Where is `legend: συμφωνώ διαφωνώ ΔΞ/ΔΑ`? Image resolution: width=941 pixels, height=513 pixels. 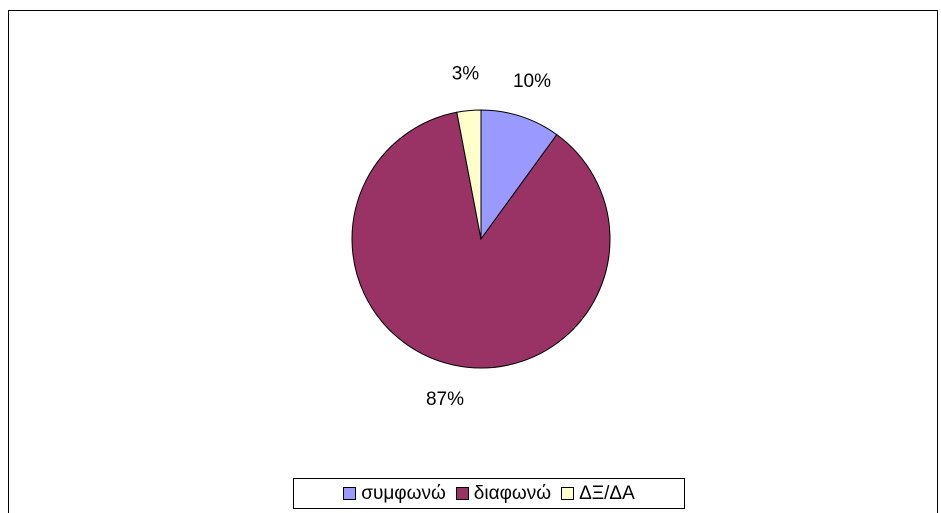
legend: συμφωνώ διαφωνώ ΔΞ/ΔΑ is located at coordinates (489, 493).